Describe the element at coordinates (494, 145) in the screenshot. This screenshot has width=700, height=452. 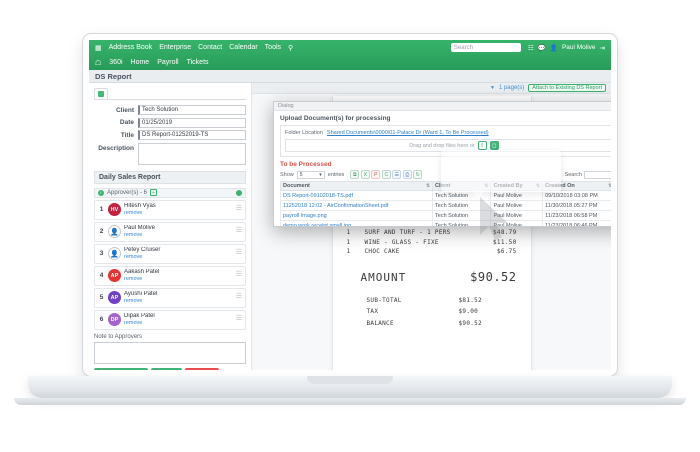
I see `folder-icon: ◻` at that location.